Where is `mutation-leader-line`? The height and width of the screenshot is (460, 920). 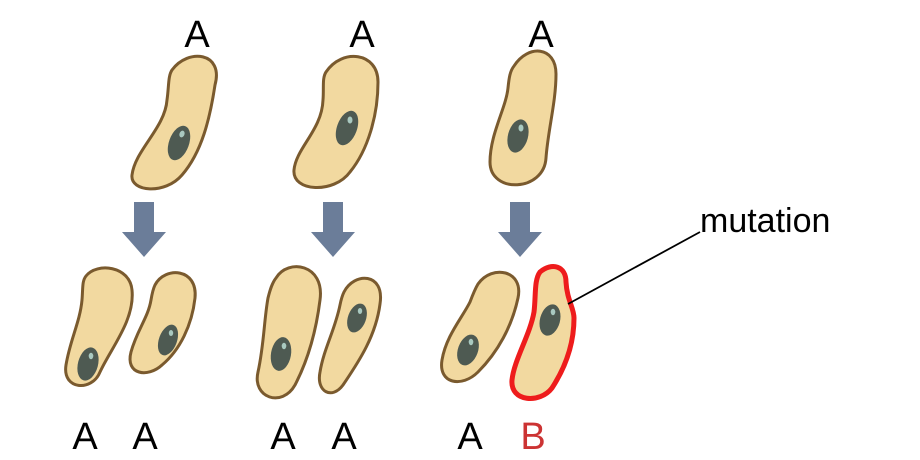 mutation-leader-line is located at coordinates (634, 268).